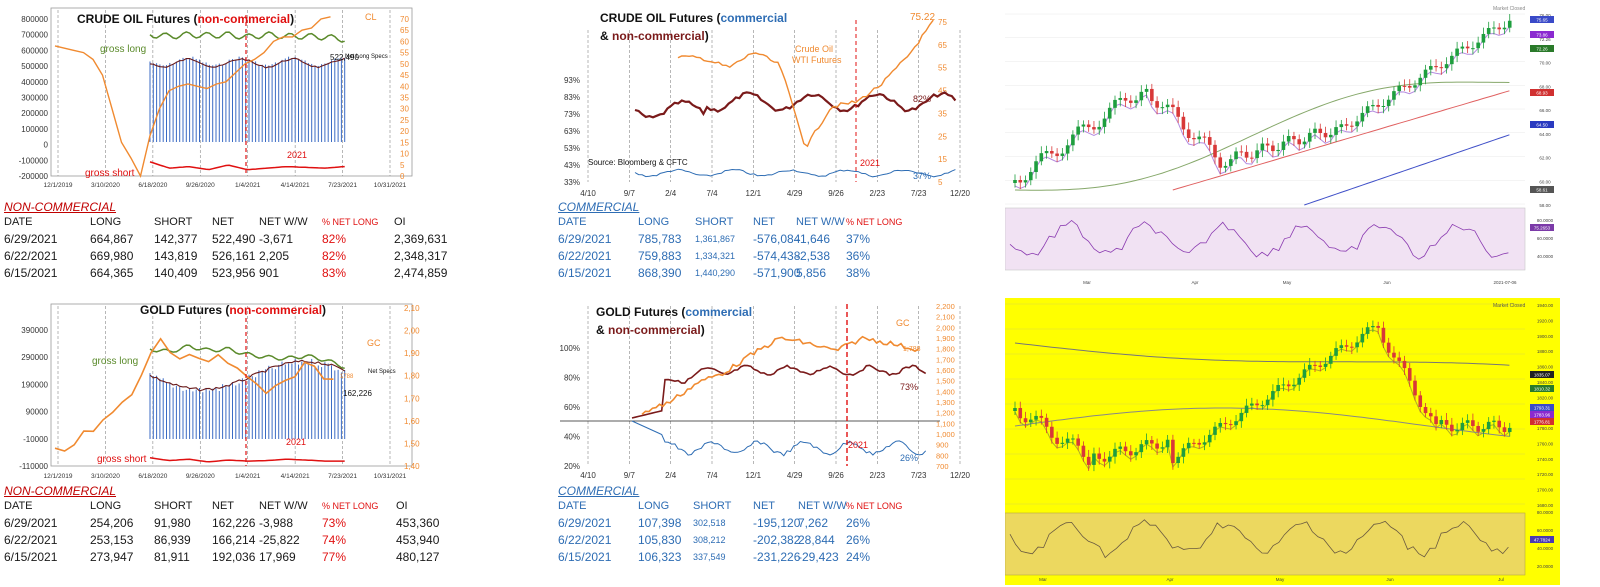 Image resolution: width=1600 pixels, height=587 pixels. What do you see at coordinates (572, 437) in the screenshot?
I see `y-tick-label: 40%` at bounding box center [572, 437].